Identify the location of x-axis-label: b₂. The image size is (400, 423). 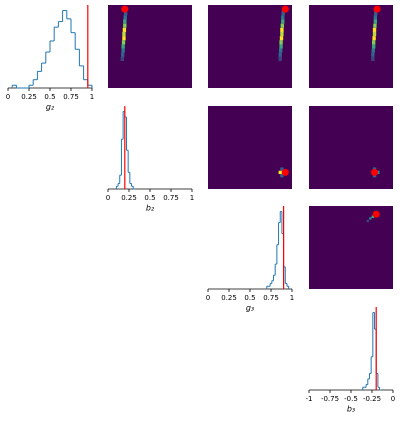
(150, 208).